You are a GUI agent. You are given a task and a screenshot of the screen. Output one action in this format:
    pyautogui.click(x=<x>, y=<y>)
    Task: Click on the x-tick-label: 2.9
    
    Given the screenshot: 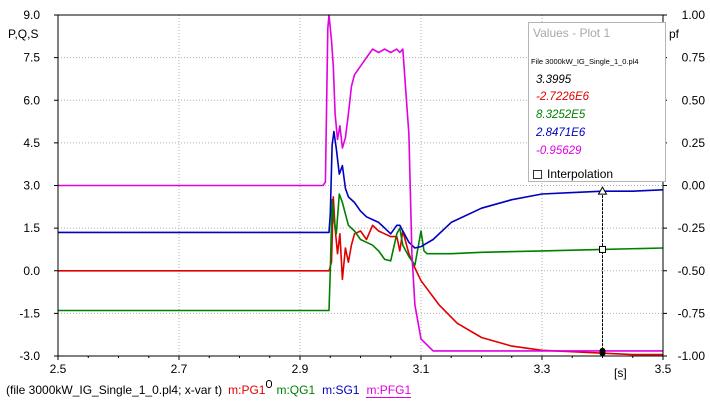 What is the action you would take?
    pyautogui.click(x=300, y=369)
    